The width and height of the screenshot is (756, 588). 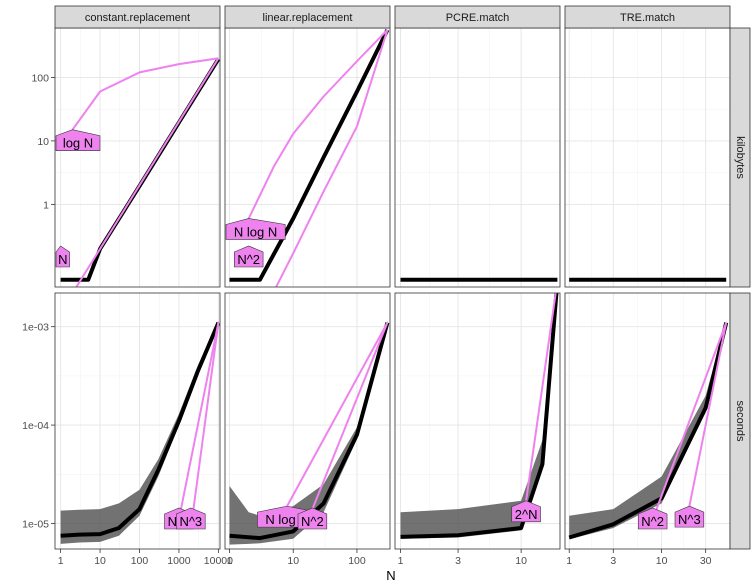 What do you see at coordinates (35, 524) in the screenshot?
I see `y-tick-label-seconds: 1e-05` at bounding box center [35, 524].